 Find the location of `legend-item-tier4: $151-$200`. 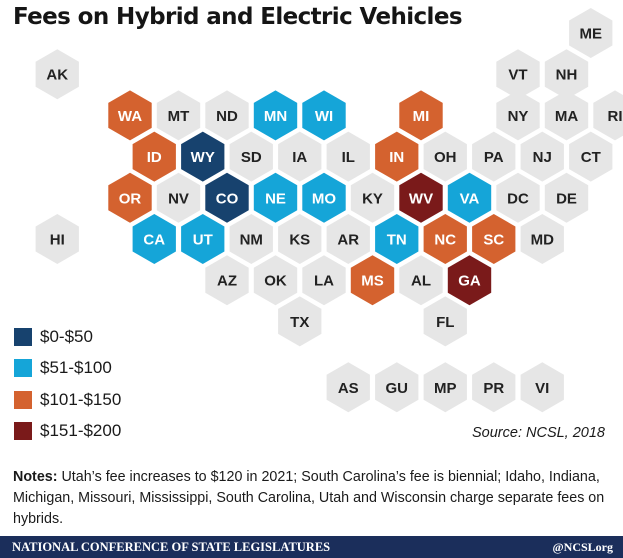

legend-item-tier4: $151-$200 is located at coordinates (67, 431).